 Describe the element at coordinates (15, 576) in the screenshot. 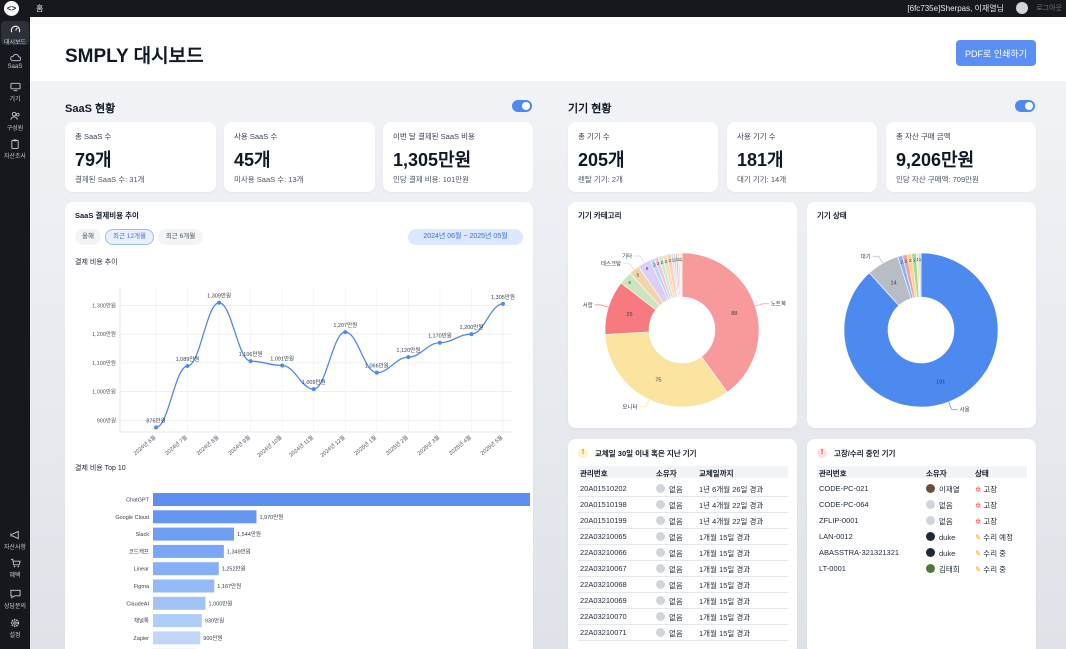

I see `sidebar-item-label: 혜택` at that location.